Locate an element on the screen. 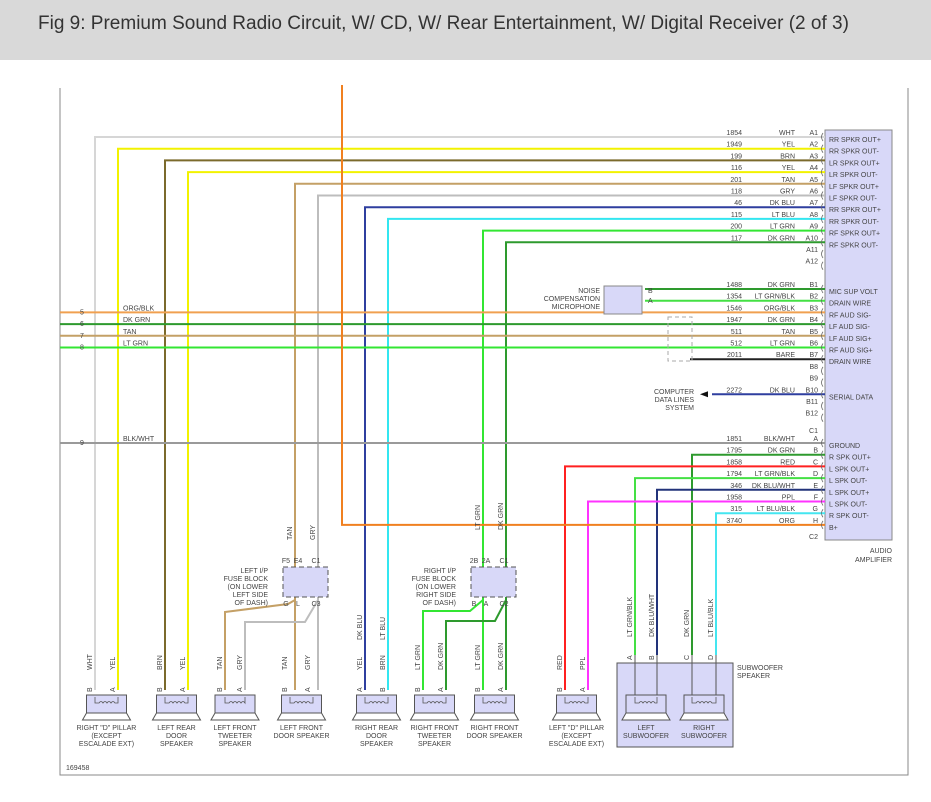 The height and width of the screenshot is (802, 931). pin-label: A11 is located at coordinates (812, 250).